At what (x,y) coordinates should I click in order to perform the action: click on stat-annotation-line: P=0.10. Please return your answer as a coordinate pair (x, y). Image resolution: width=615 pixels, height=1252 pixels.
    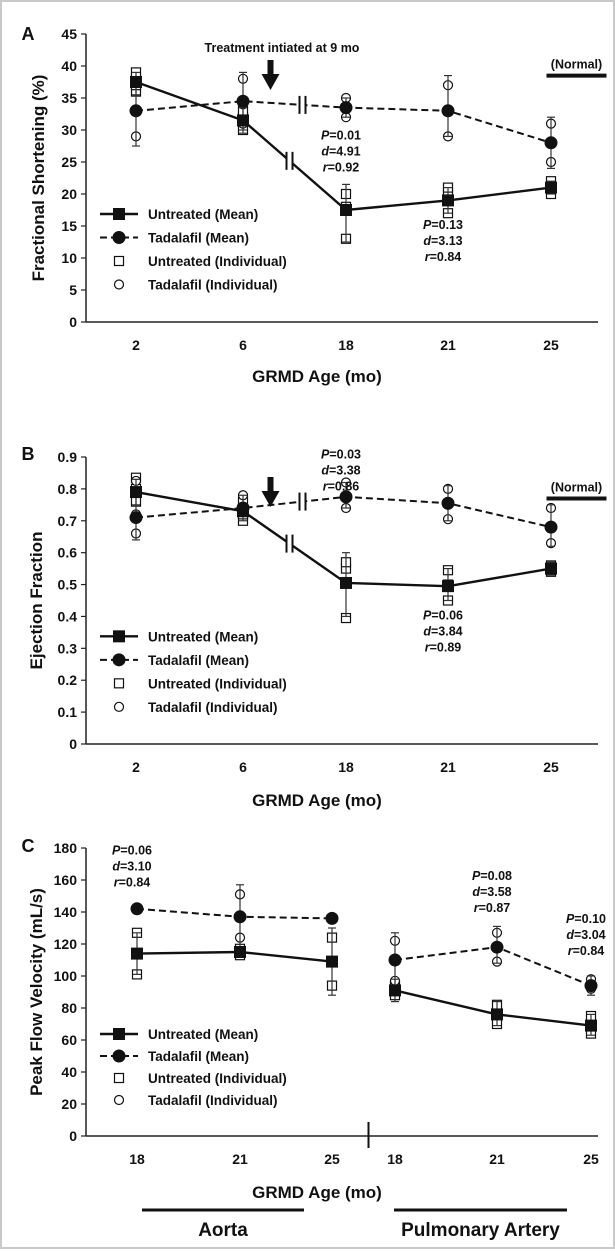
    Looking at the image, I should click on (586, 919).